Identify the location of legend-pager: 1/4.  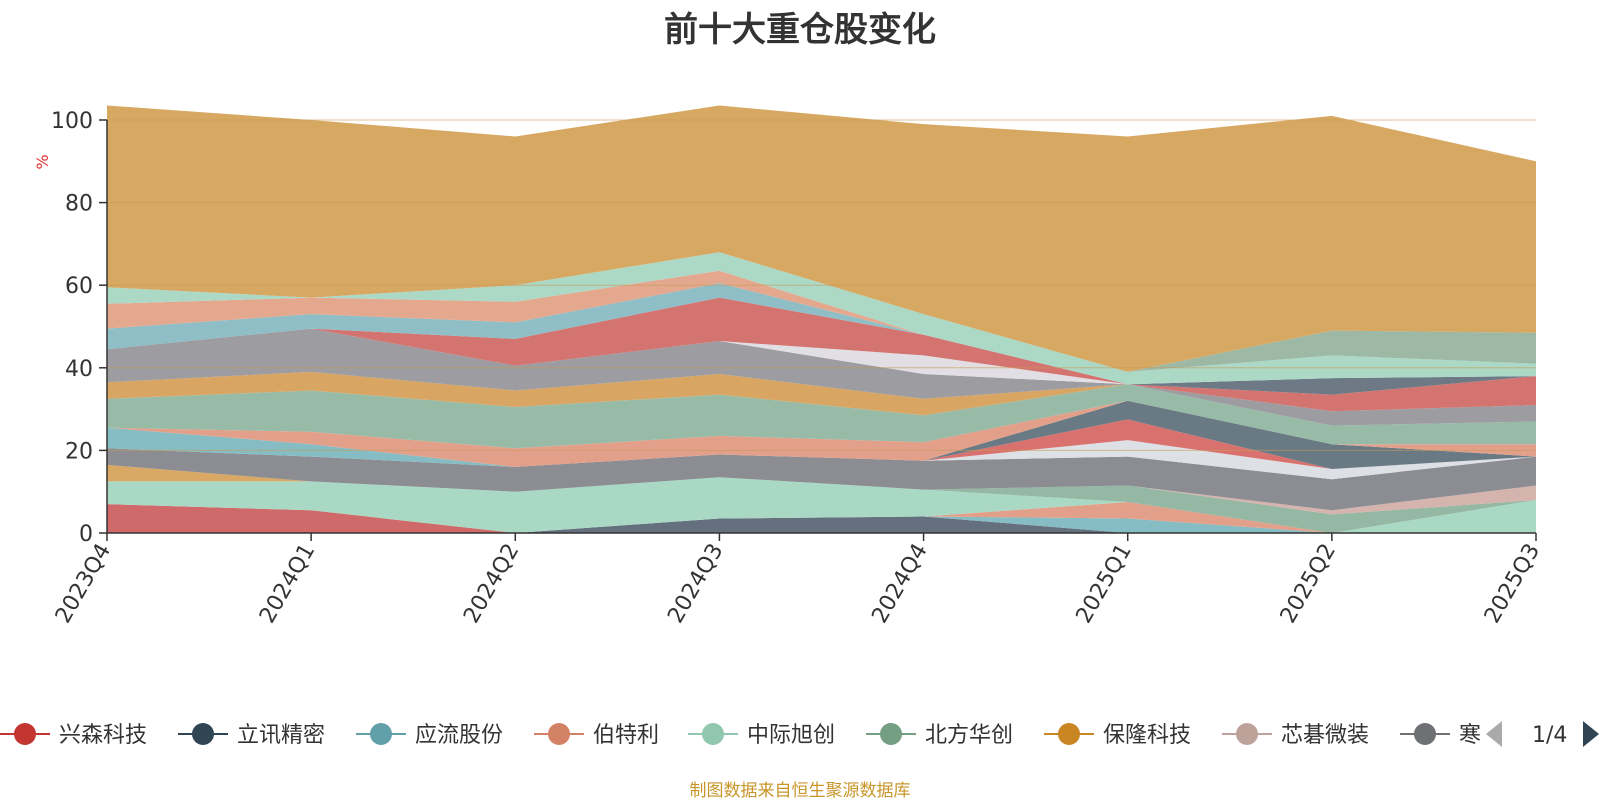
(1542, 734).